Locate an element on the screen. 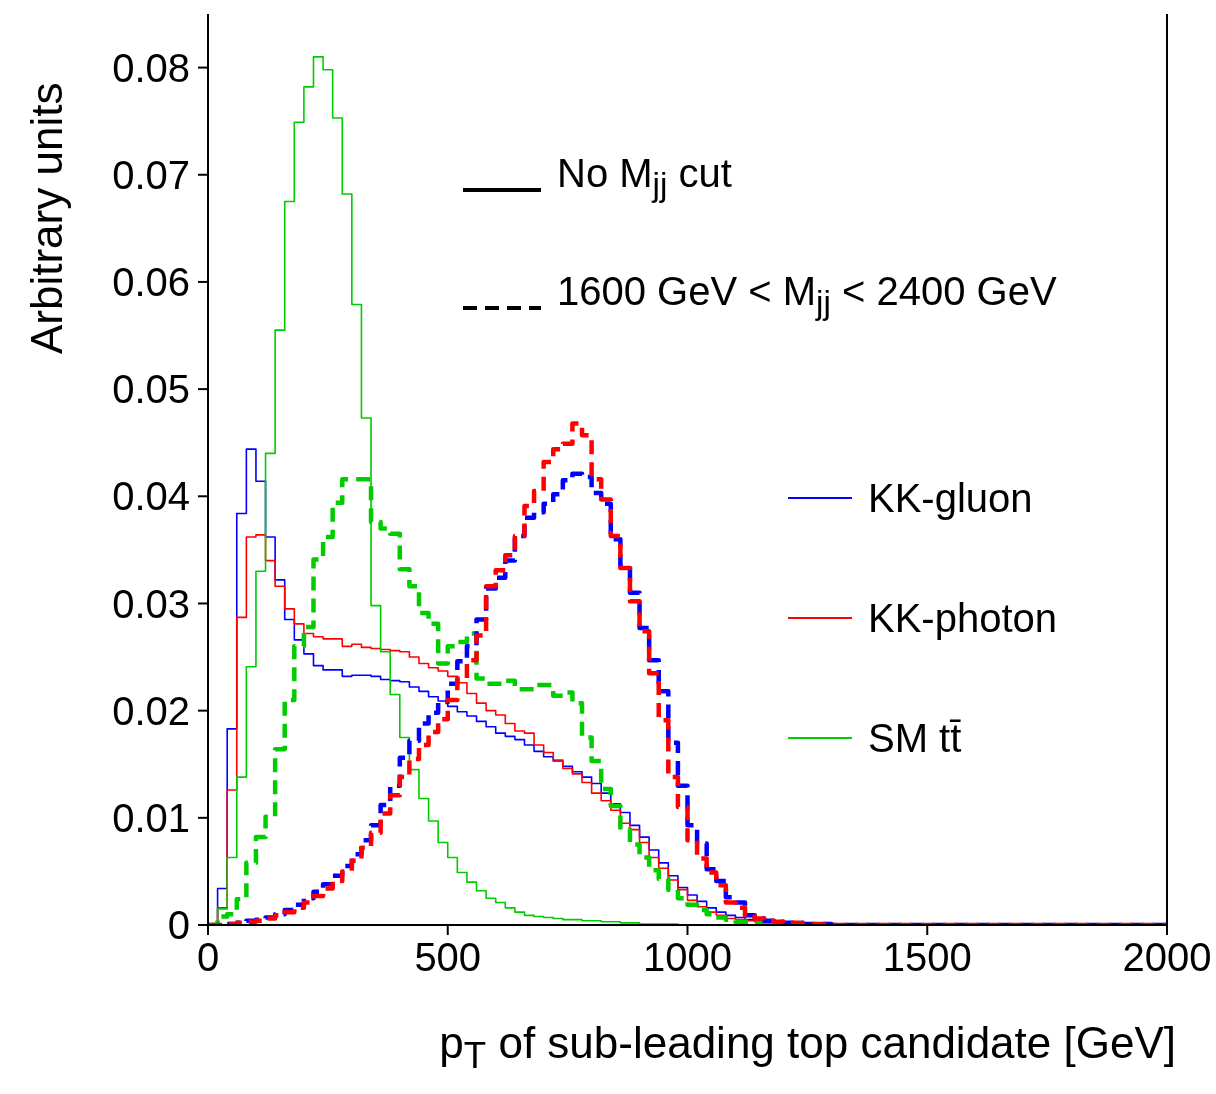 The height and width of the screenshot is (1094, 1216). y-tick-label: 0.01 is located at coordinates (151, 818).